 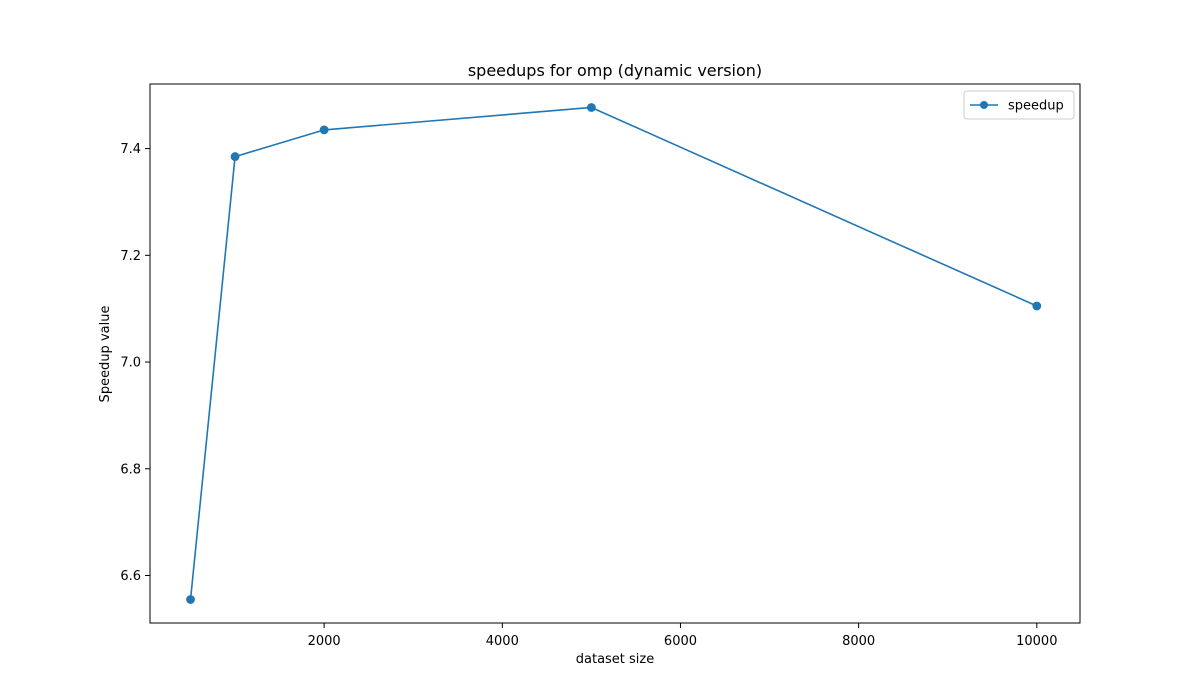 What do you see at coordinates (1036, 106) in the screenshot?
I see `legend-label: speedup` at bounding box center [1036, 106].